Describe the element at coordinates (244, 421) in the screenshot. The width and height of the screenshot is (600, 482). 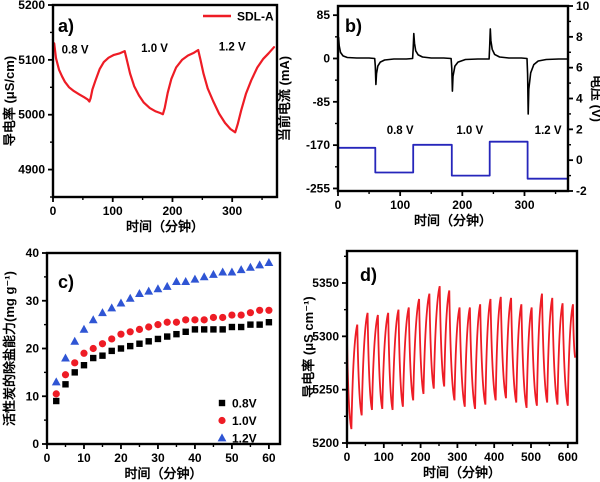
I see `legend-label: 1.0V` at that location.